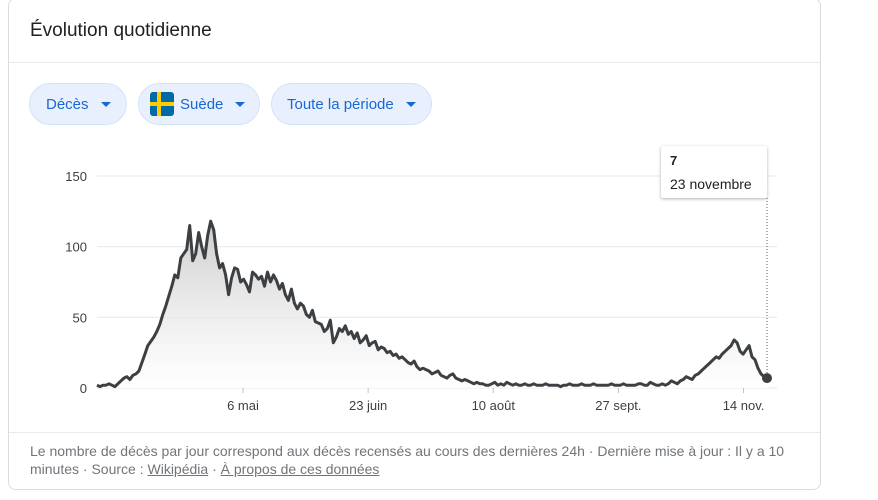 This screenshot has width=878, height=500. I want to click on x-tick-label: 10 août, so click(494, 405).